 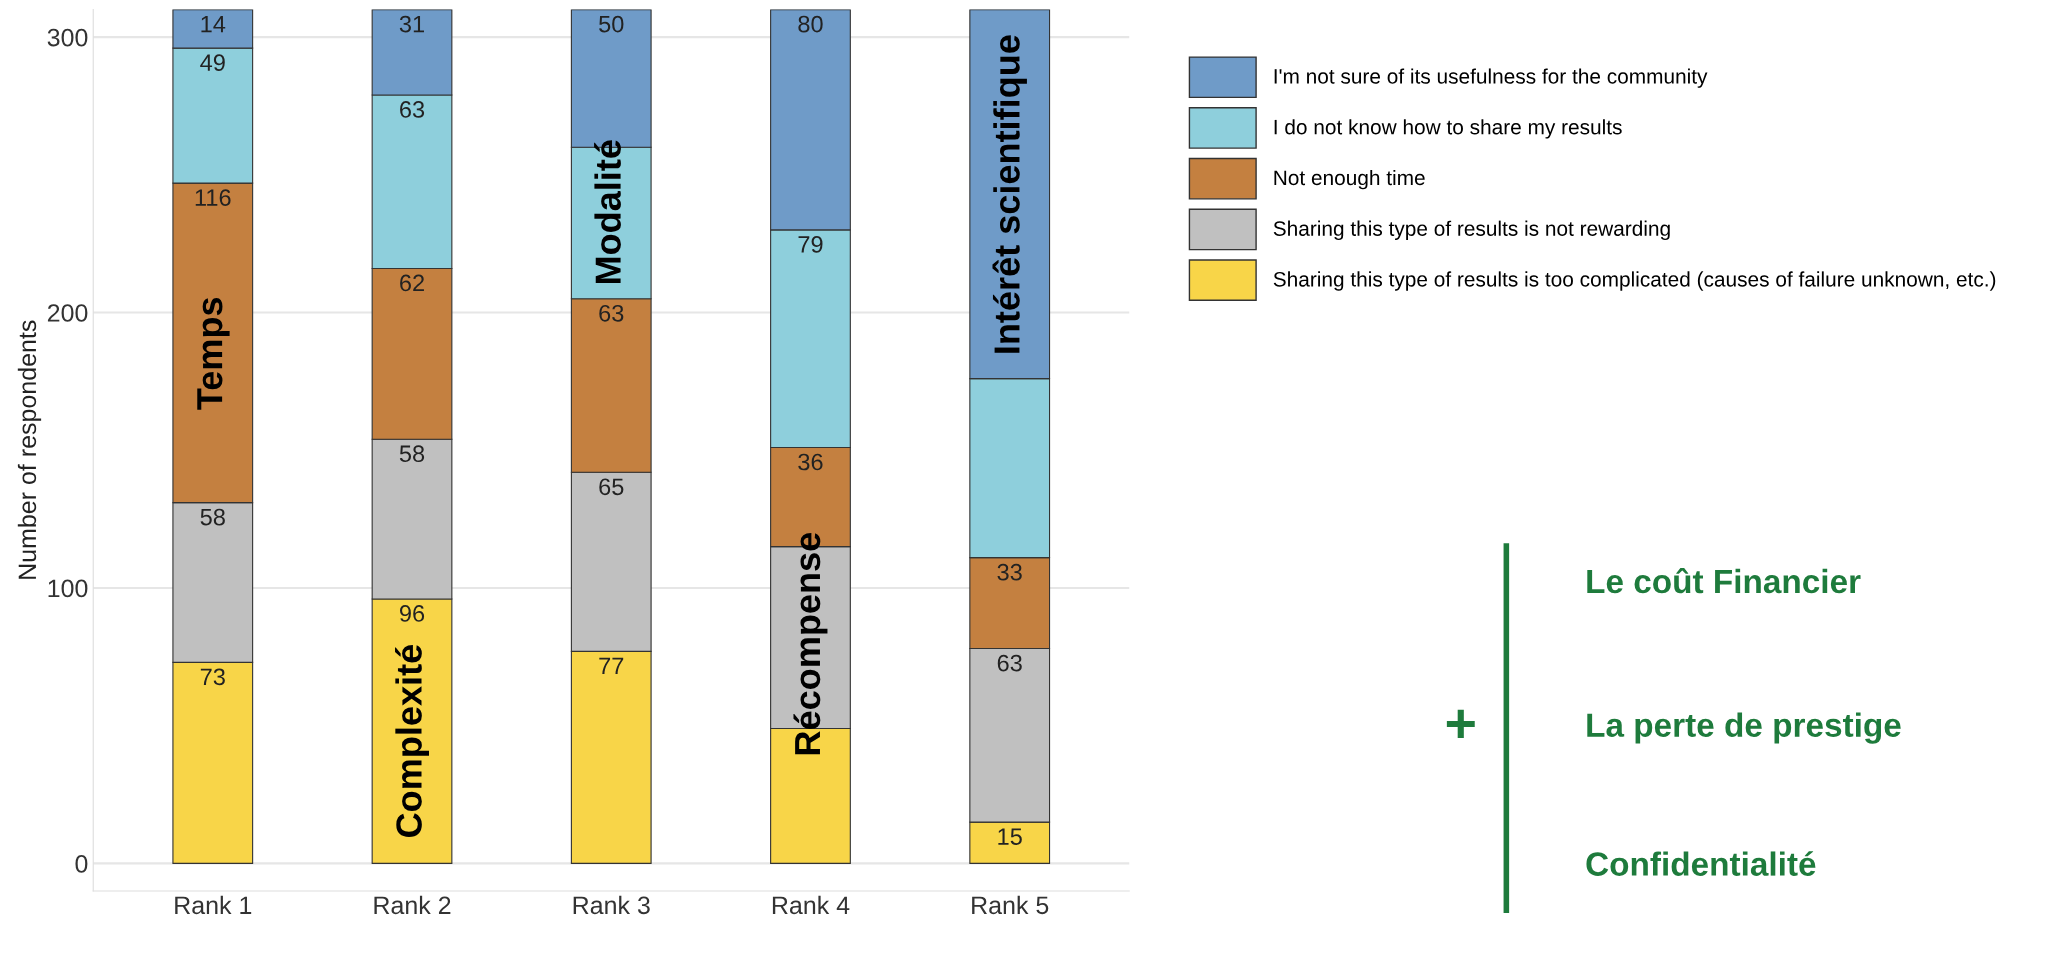 What do you see at coordinates (411, 24) in the screenshot?
I see `data-label: 31` at bounding box center [411, 24].